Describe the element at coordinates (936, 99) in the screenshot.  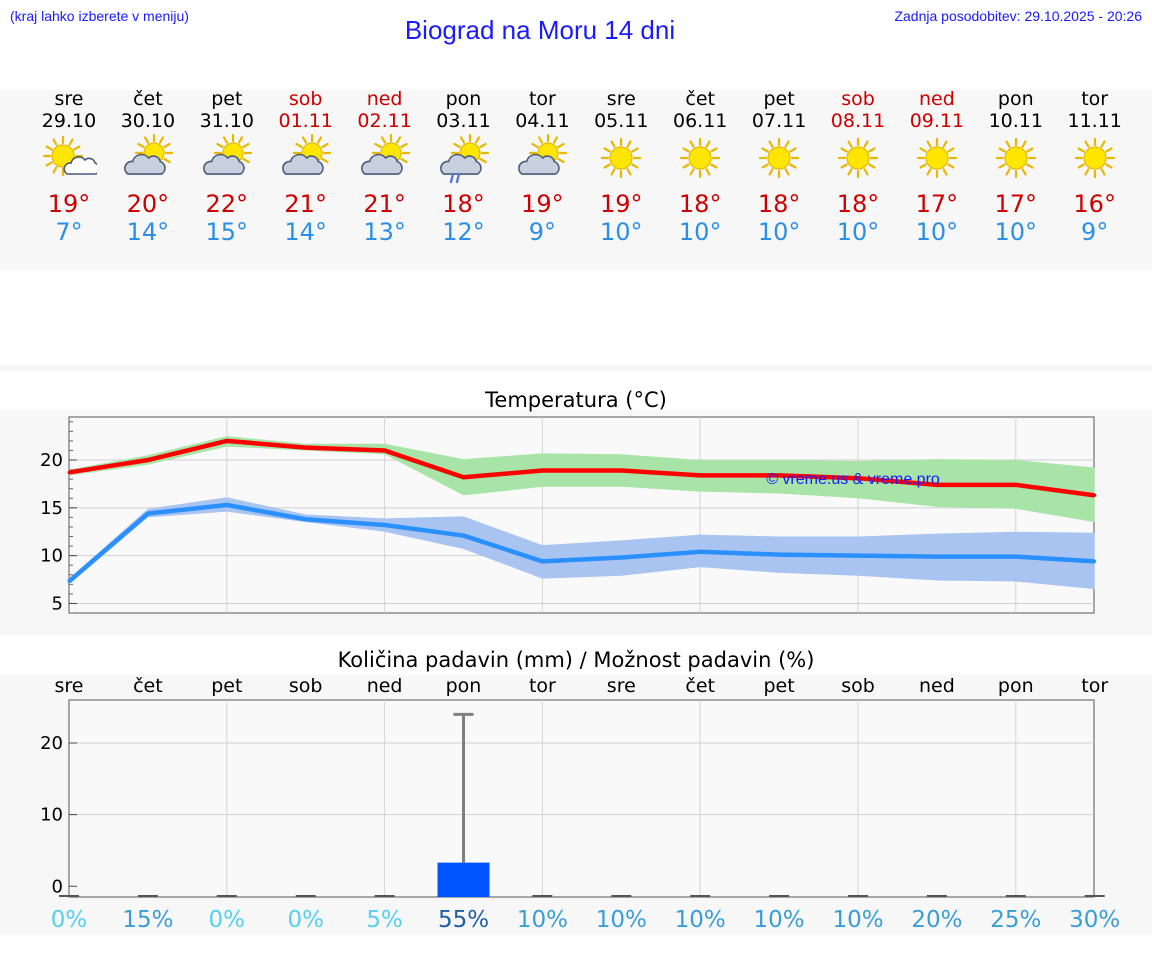
I see `day-name: ned` at that location.